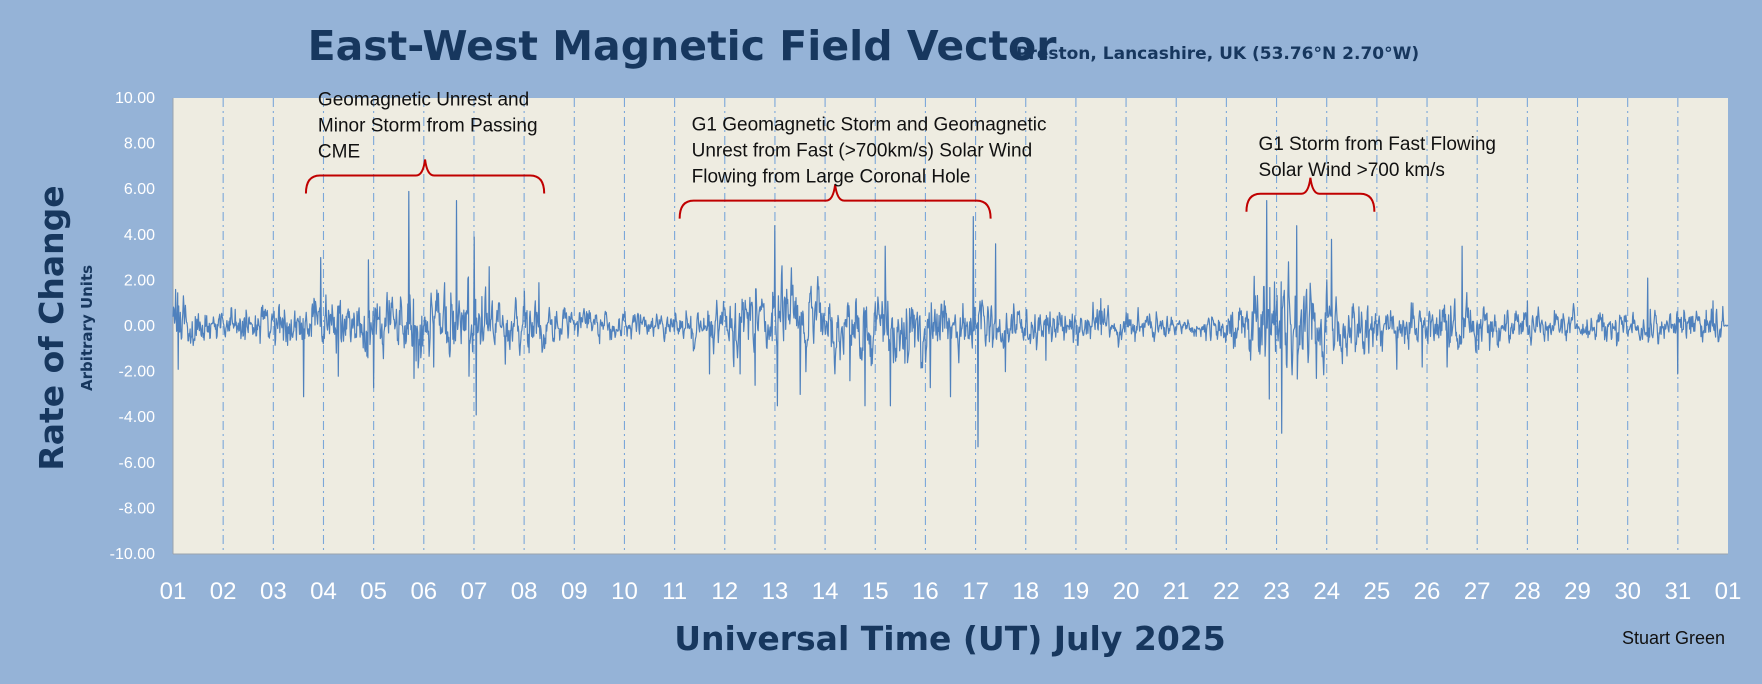 The image size is (1762, 684). I want to click on x-tick-label: 05, so click(373, 591).